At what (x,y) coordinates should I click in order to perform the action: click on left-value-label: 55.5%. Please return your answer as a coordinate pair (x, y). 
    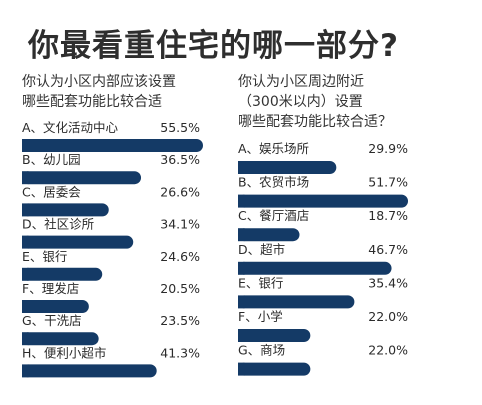
    Looking at the image, I should click on (180, 127).